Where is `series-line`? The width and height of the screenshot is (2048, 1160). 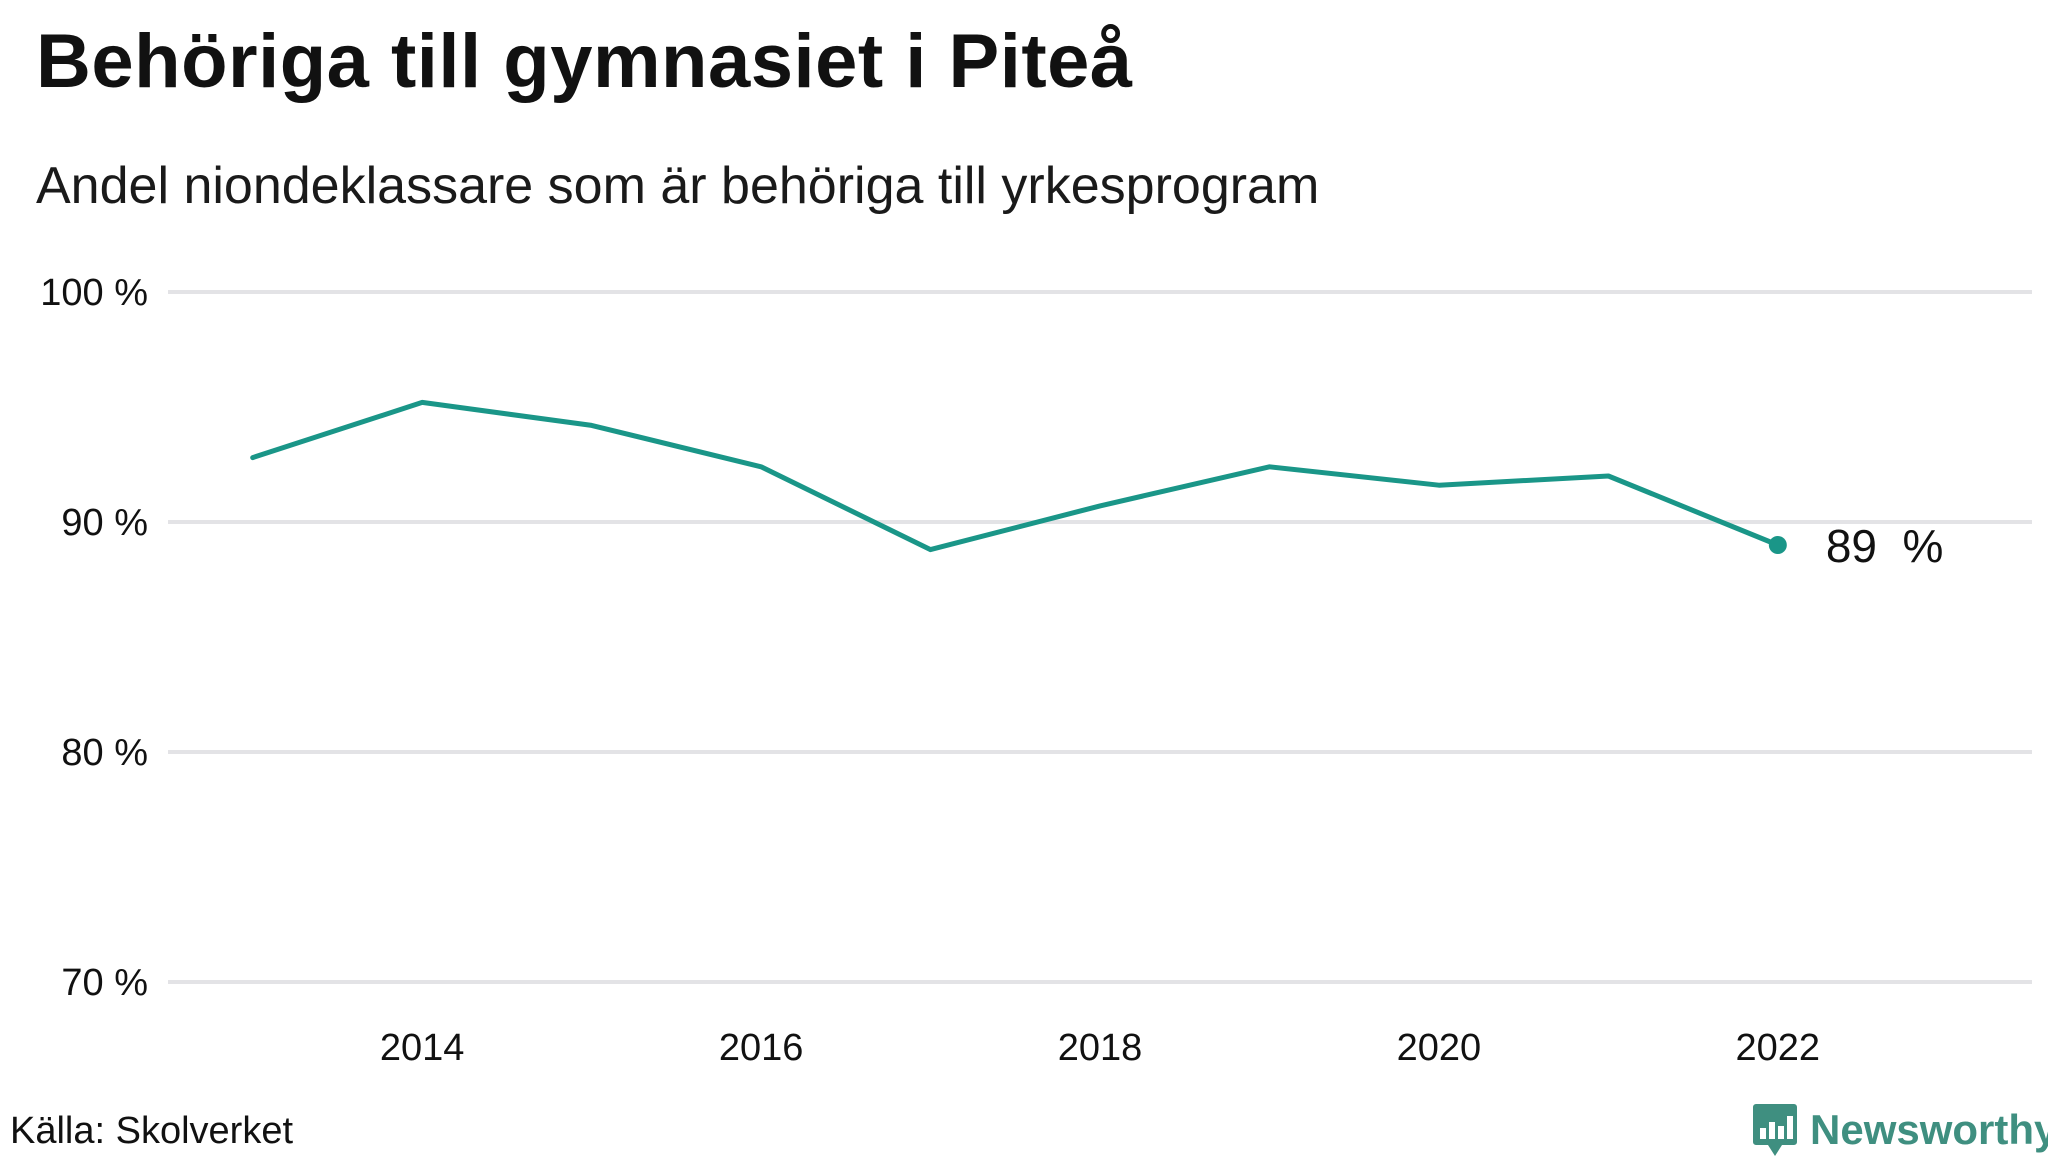
series-line is located at coordinates (1015, 476).